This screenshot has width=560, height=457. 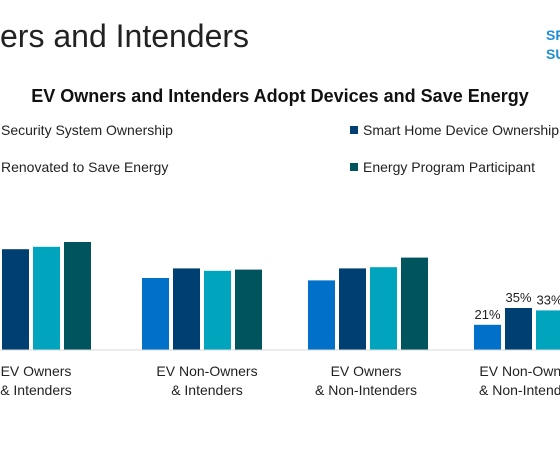 I want to click on legend-label-4: Energy Program Participant, so click(x=449, y=167).